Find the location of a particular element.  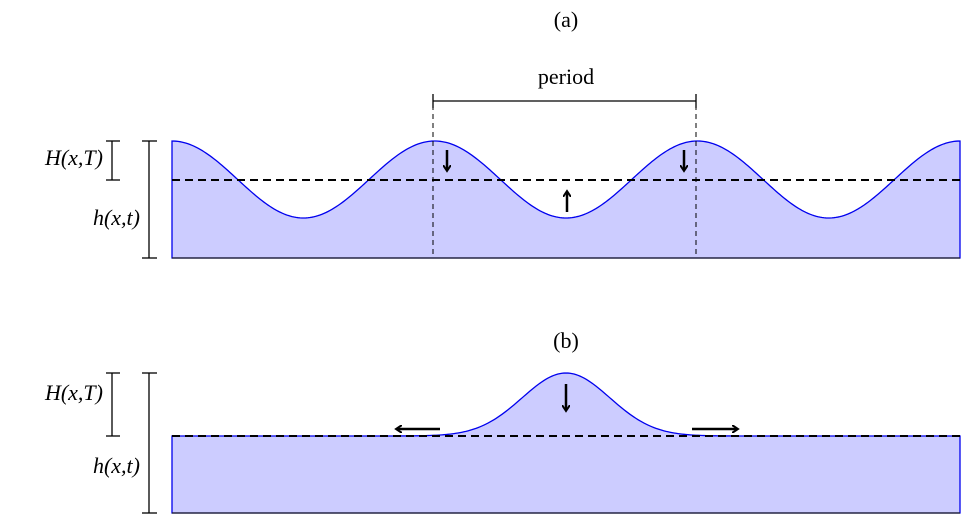

period-label: period is located at coordinates (566, 76).